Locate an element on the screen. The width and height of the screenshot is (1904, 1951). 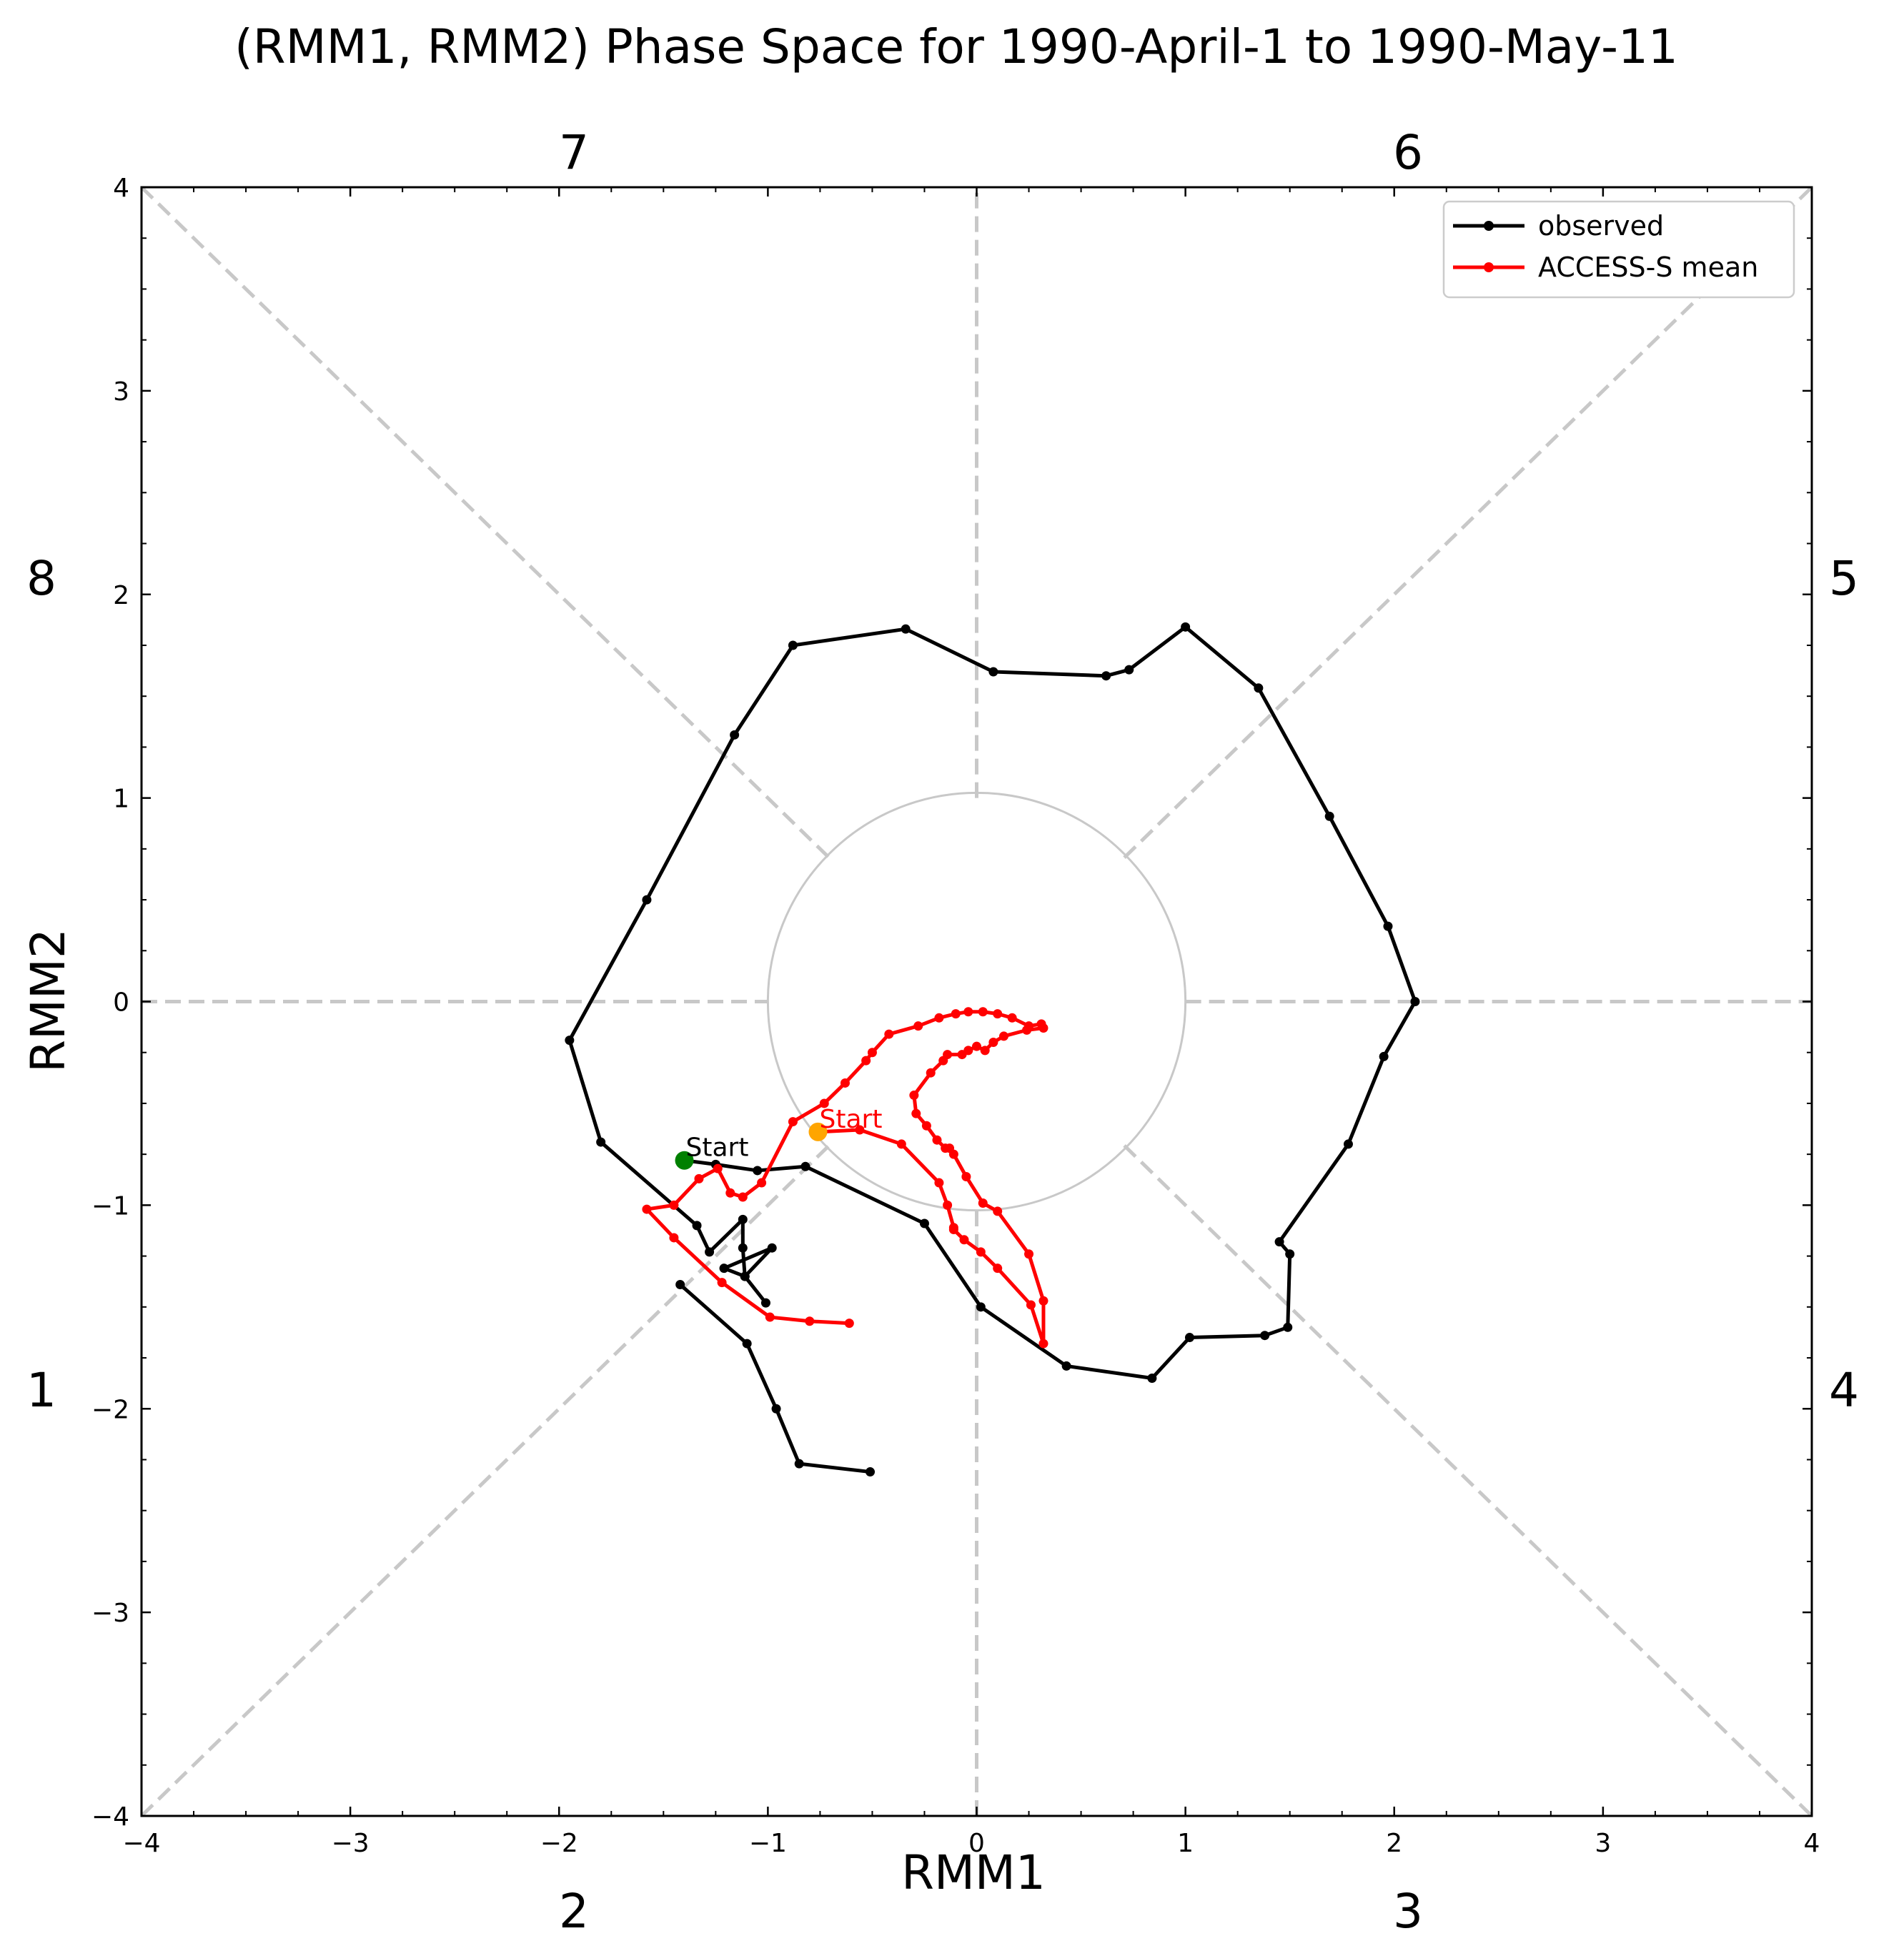
phase-label-7: 7 is located at coordinates (574, 152).